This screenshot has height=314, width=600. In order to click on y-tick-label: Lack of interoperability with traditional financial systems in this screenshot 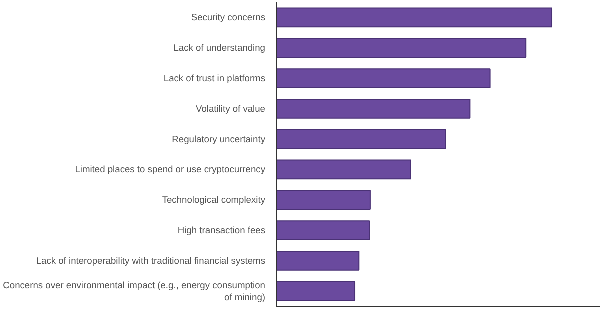, I will do `click(151, 261)`.